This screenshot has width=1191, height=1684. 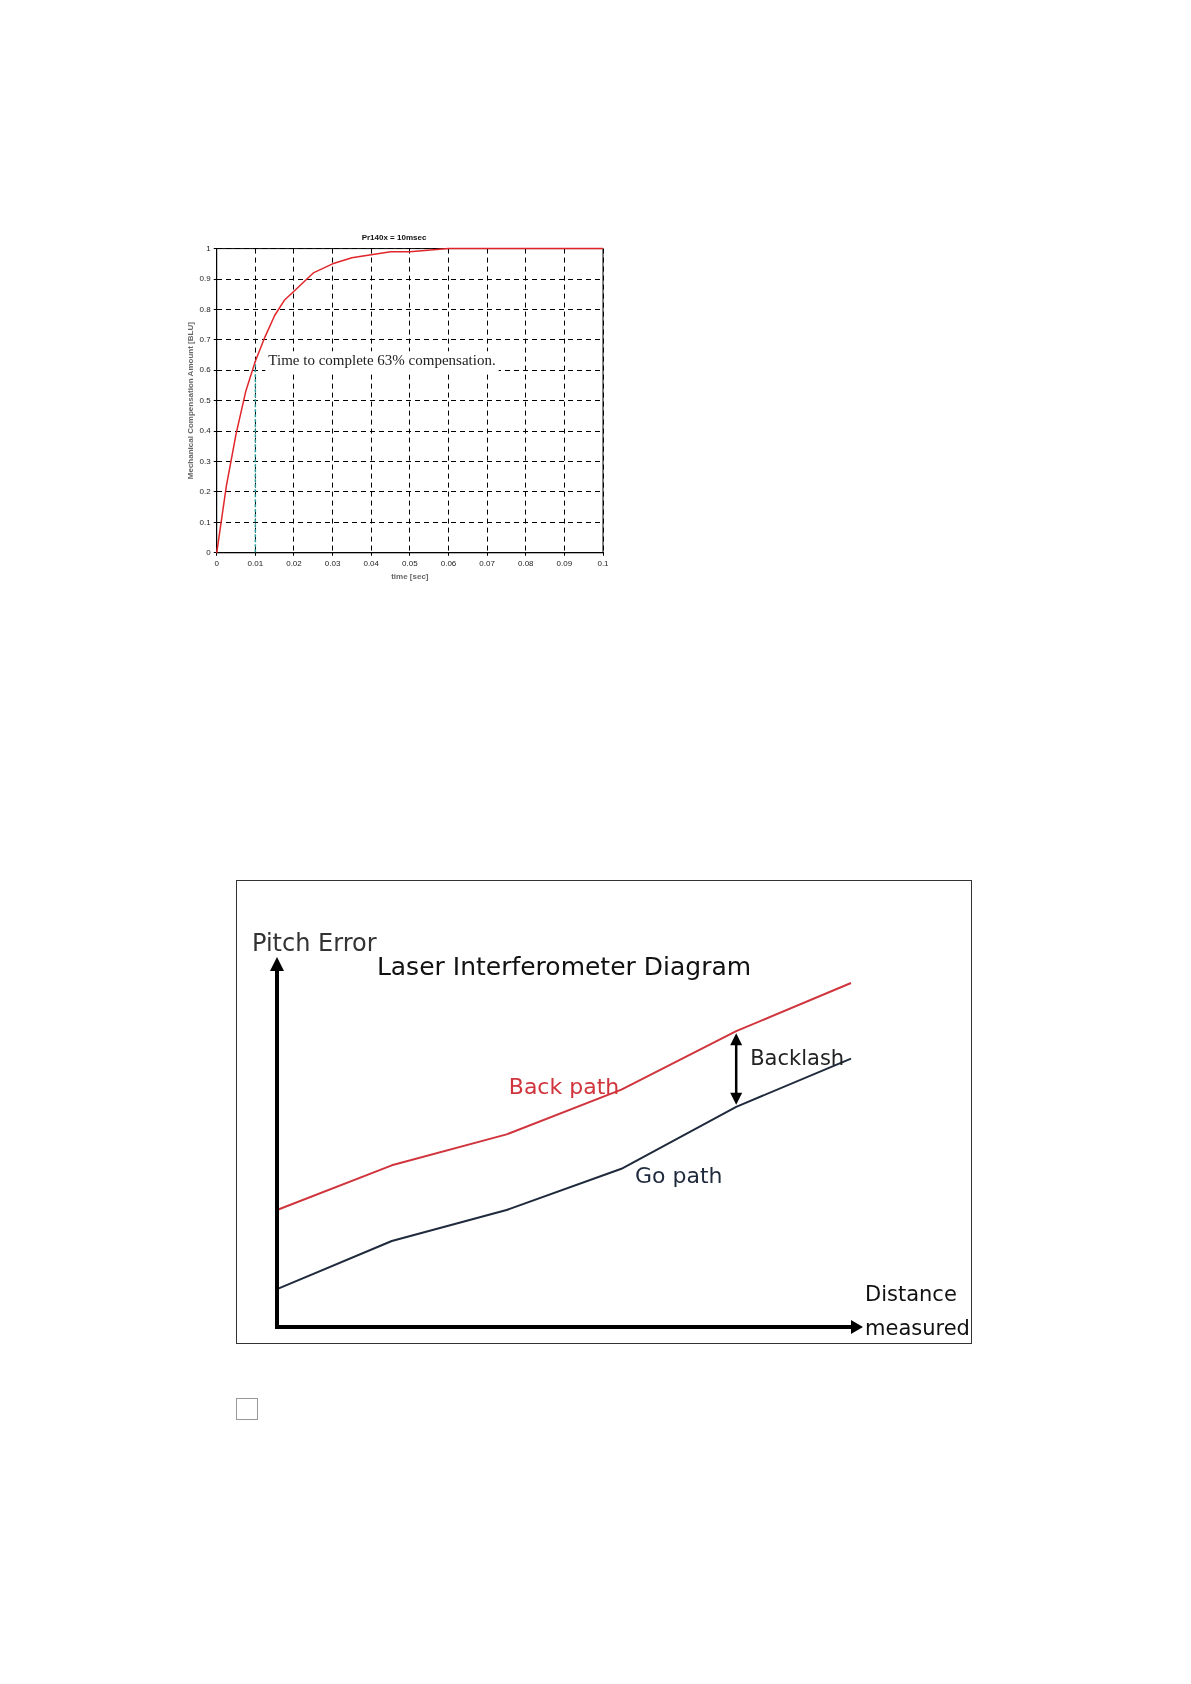 What do you see at coordinates (564, 966) in the screenshot?
I see `chart-title: Laser Interferometer Diagram` at bounding box center [564, 966].